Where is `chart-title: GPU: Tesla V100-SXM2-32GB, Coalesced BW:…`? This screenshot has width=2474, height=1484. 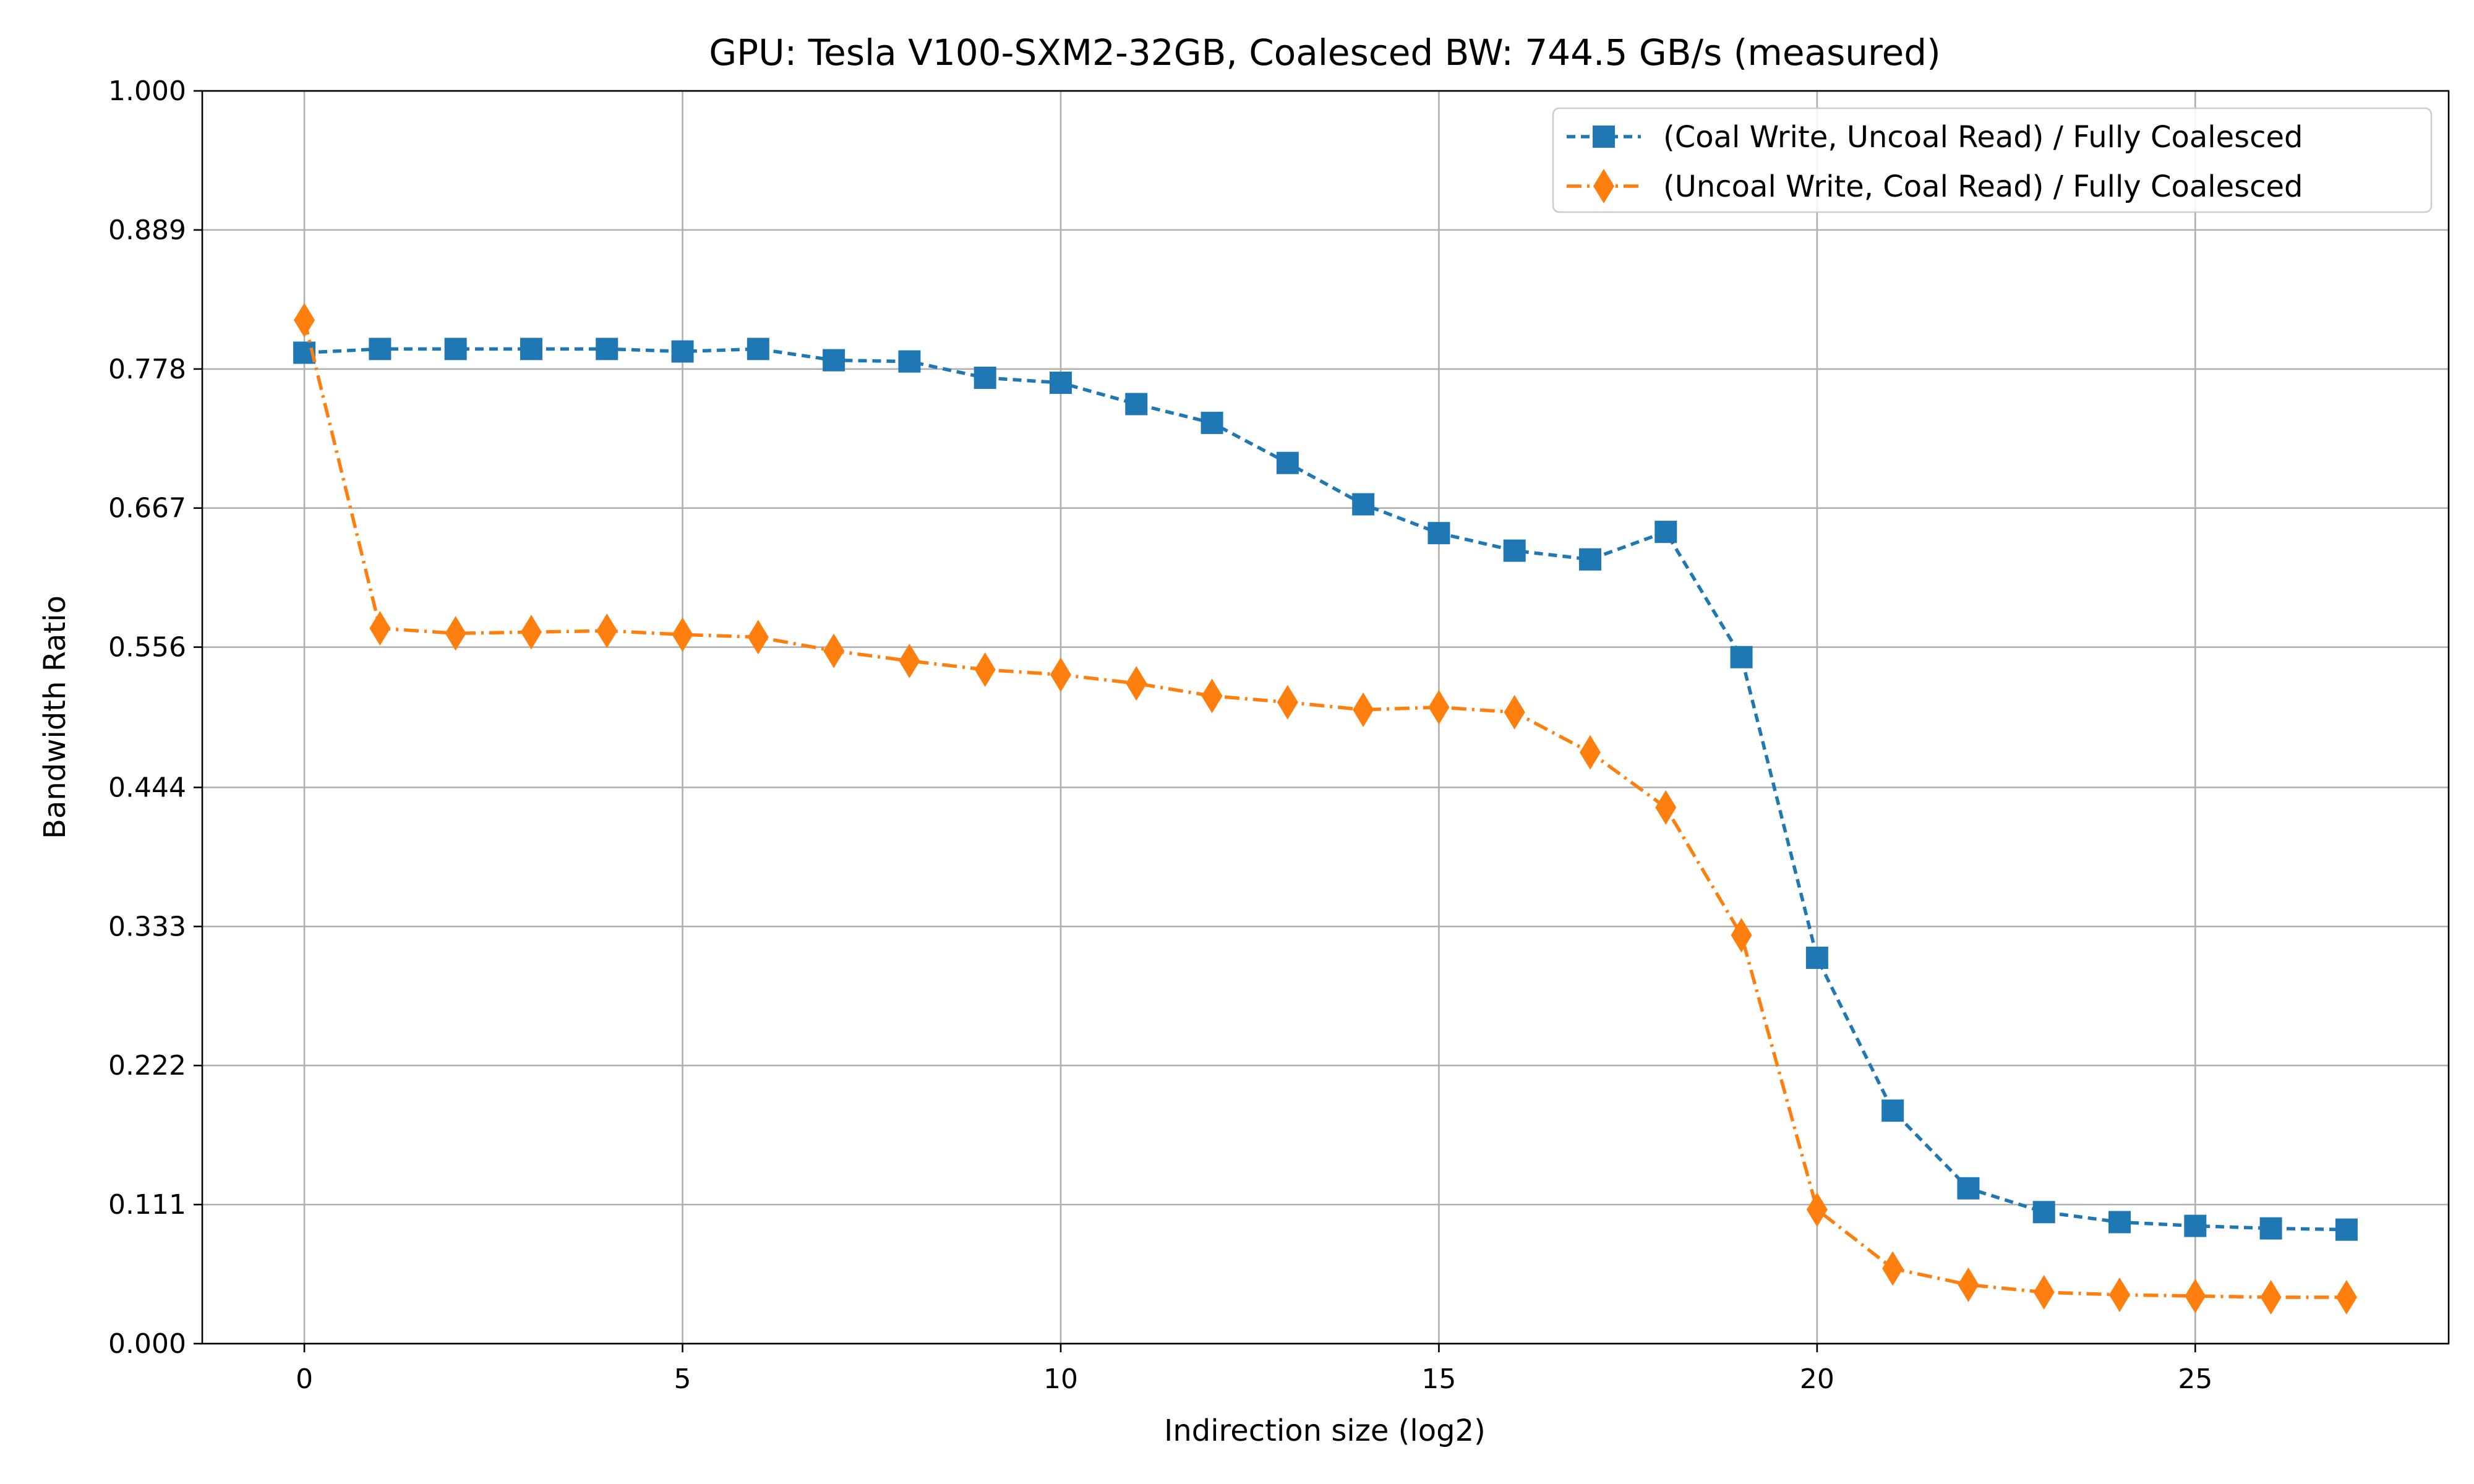
chart-title: GPU: Tesla V100-SXM2-32GB, Coalesced BW:… is located at coordinates (1325, 53).